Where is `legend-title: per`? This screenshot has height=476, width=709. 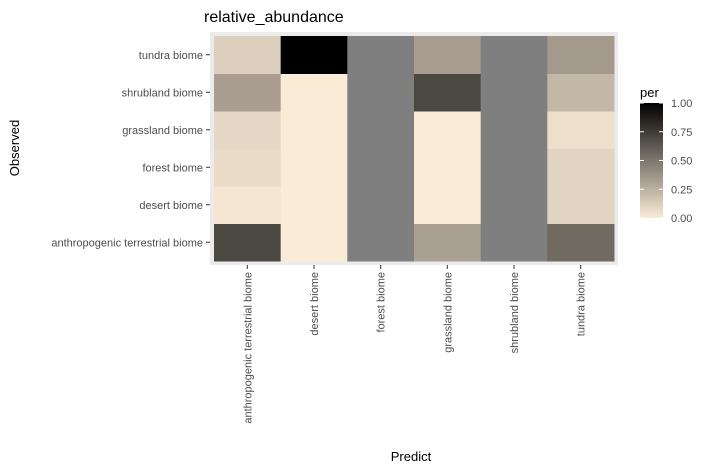 legend-title: per is located at coordinates (649, 92).